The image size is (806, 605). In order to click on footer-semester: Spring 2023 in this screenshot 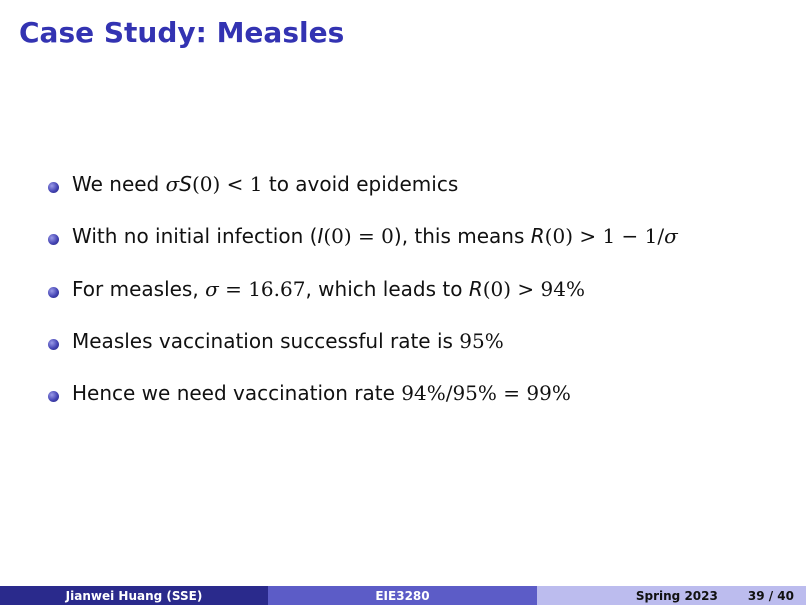, I will do `click(676, 595)`.